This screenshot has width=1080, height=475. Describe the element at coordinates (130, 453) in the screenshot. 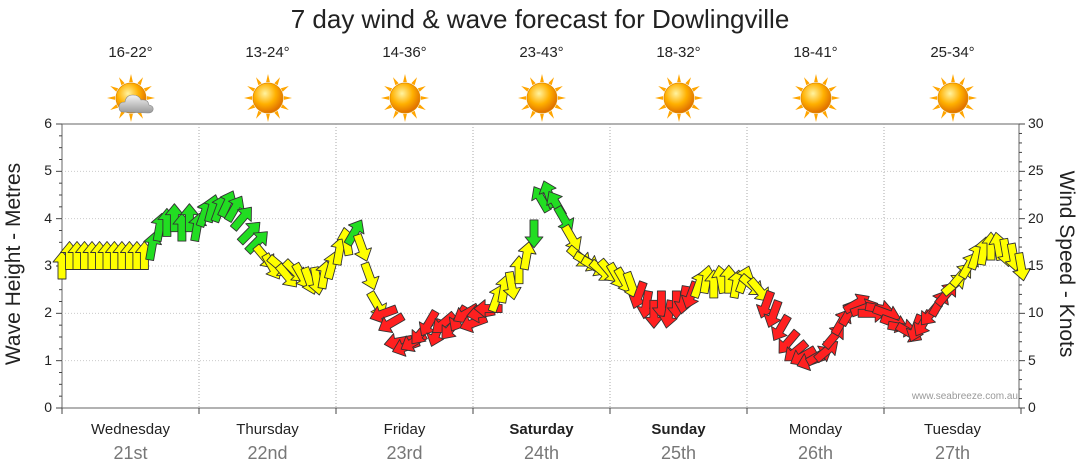

I see `day-date: 21st` at that location.